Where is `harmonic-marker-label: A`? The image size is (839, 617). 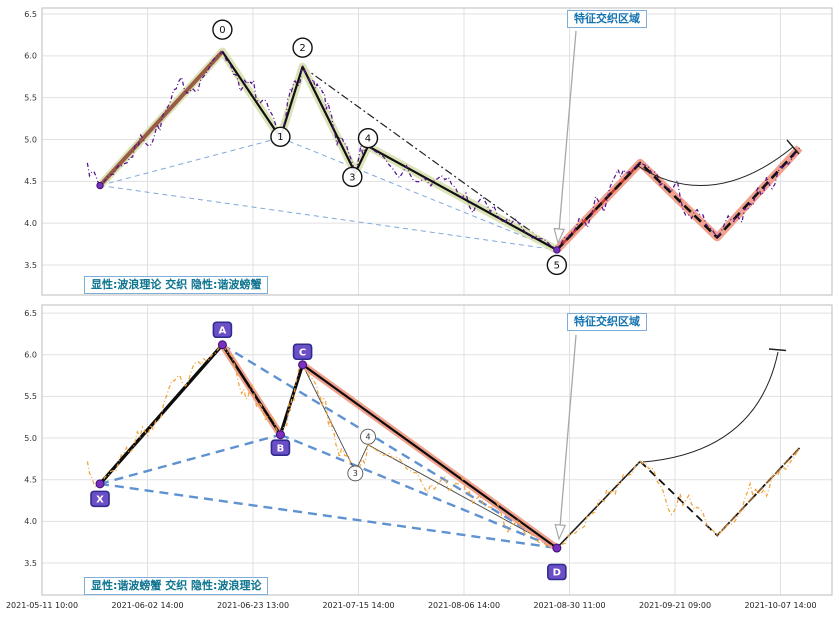
harmonic-marker-label: A is located at coordinates (223, 330).